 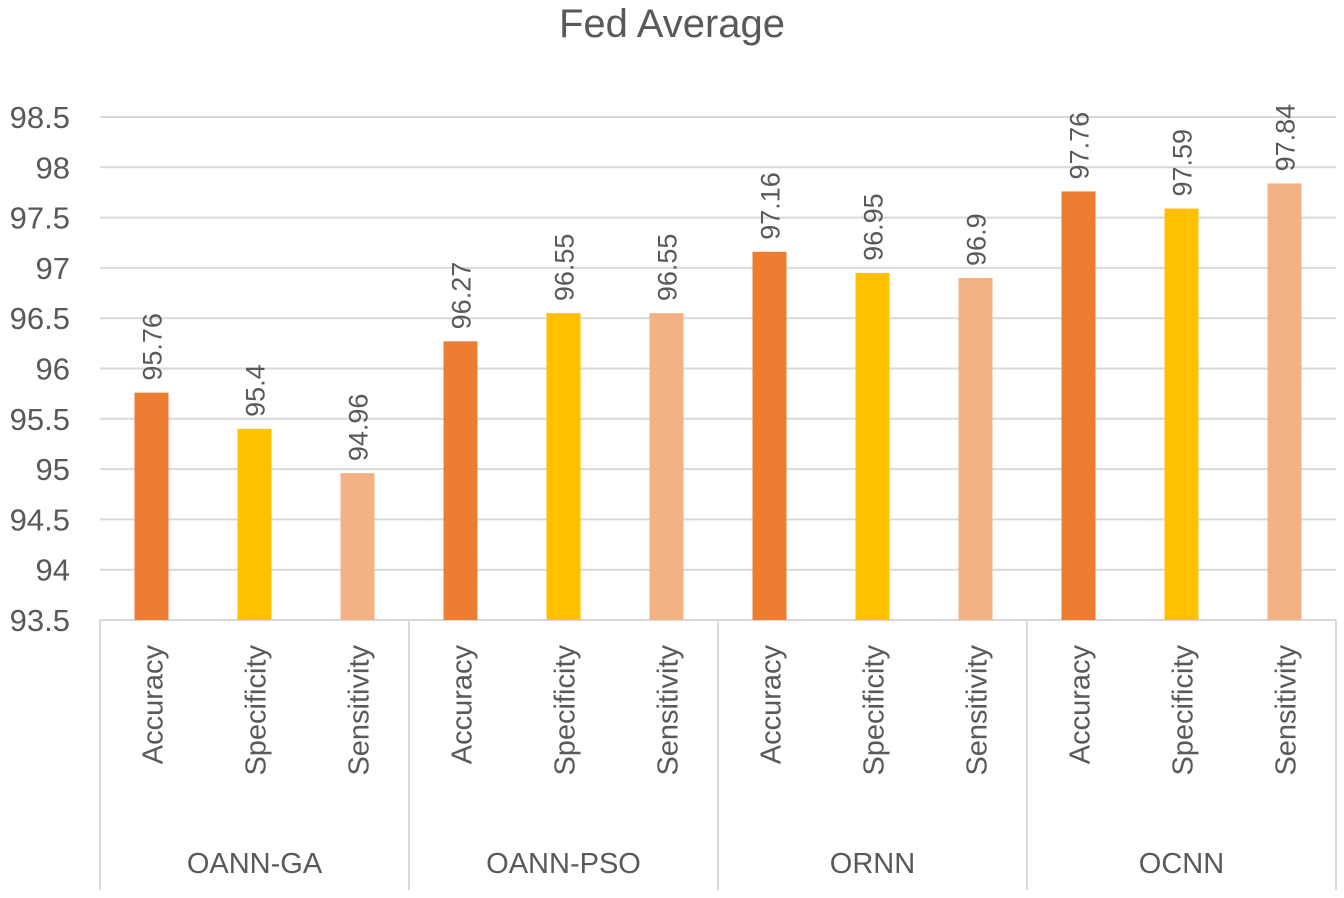 What do you see at coordinates (40, 620) in the screenshot?
I see `y-tick-label: 93.5` at bounding box center [40, 620].